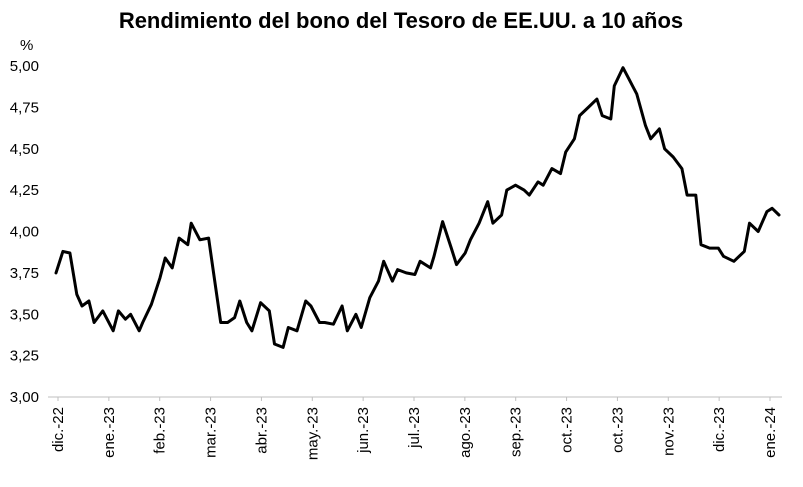  What do you see at coordinates (211, 432) in the screenshot?
I see `x-tick-label: mar.-23` at bounding box center [211, 432].